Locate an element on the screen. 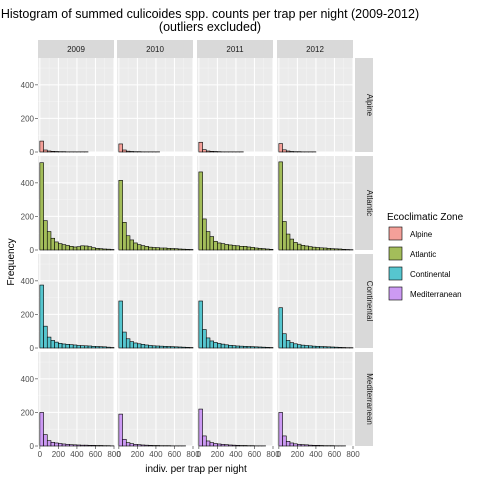 The width and height of the screenshot is (480, 480). column-strip-label: 2010 is located at coordinates (155, 49).